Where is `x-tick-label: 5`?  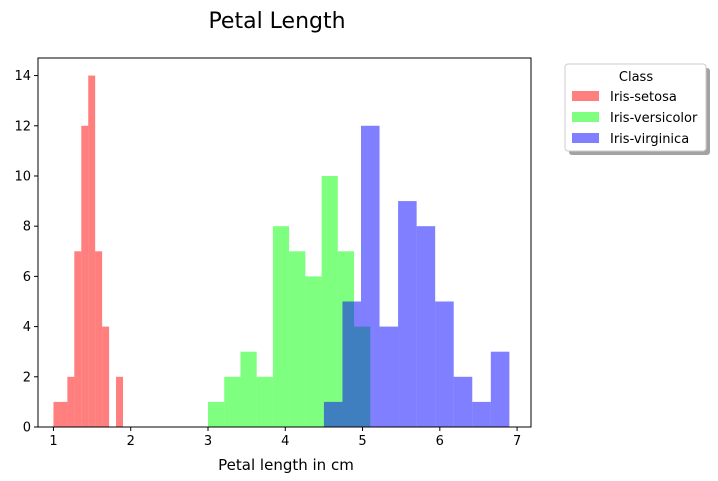
x-tick-label: 5 is located at coordinates (362, 441).